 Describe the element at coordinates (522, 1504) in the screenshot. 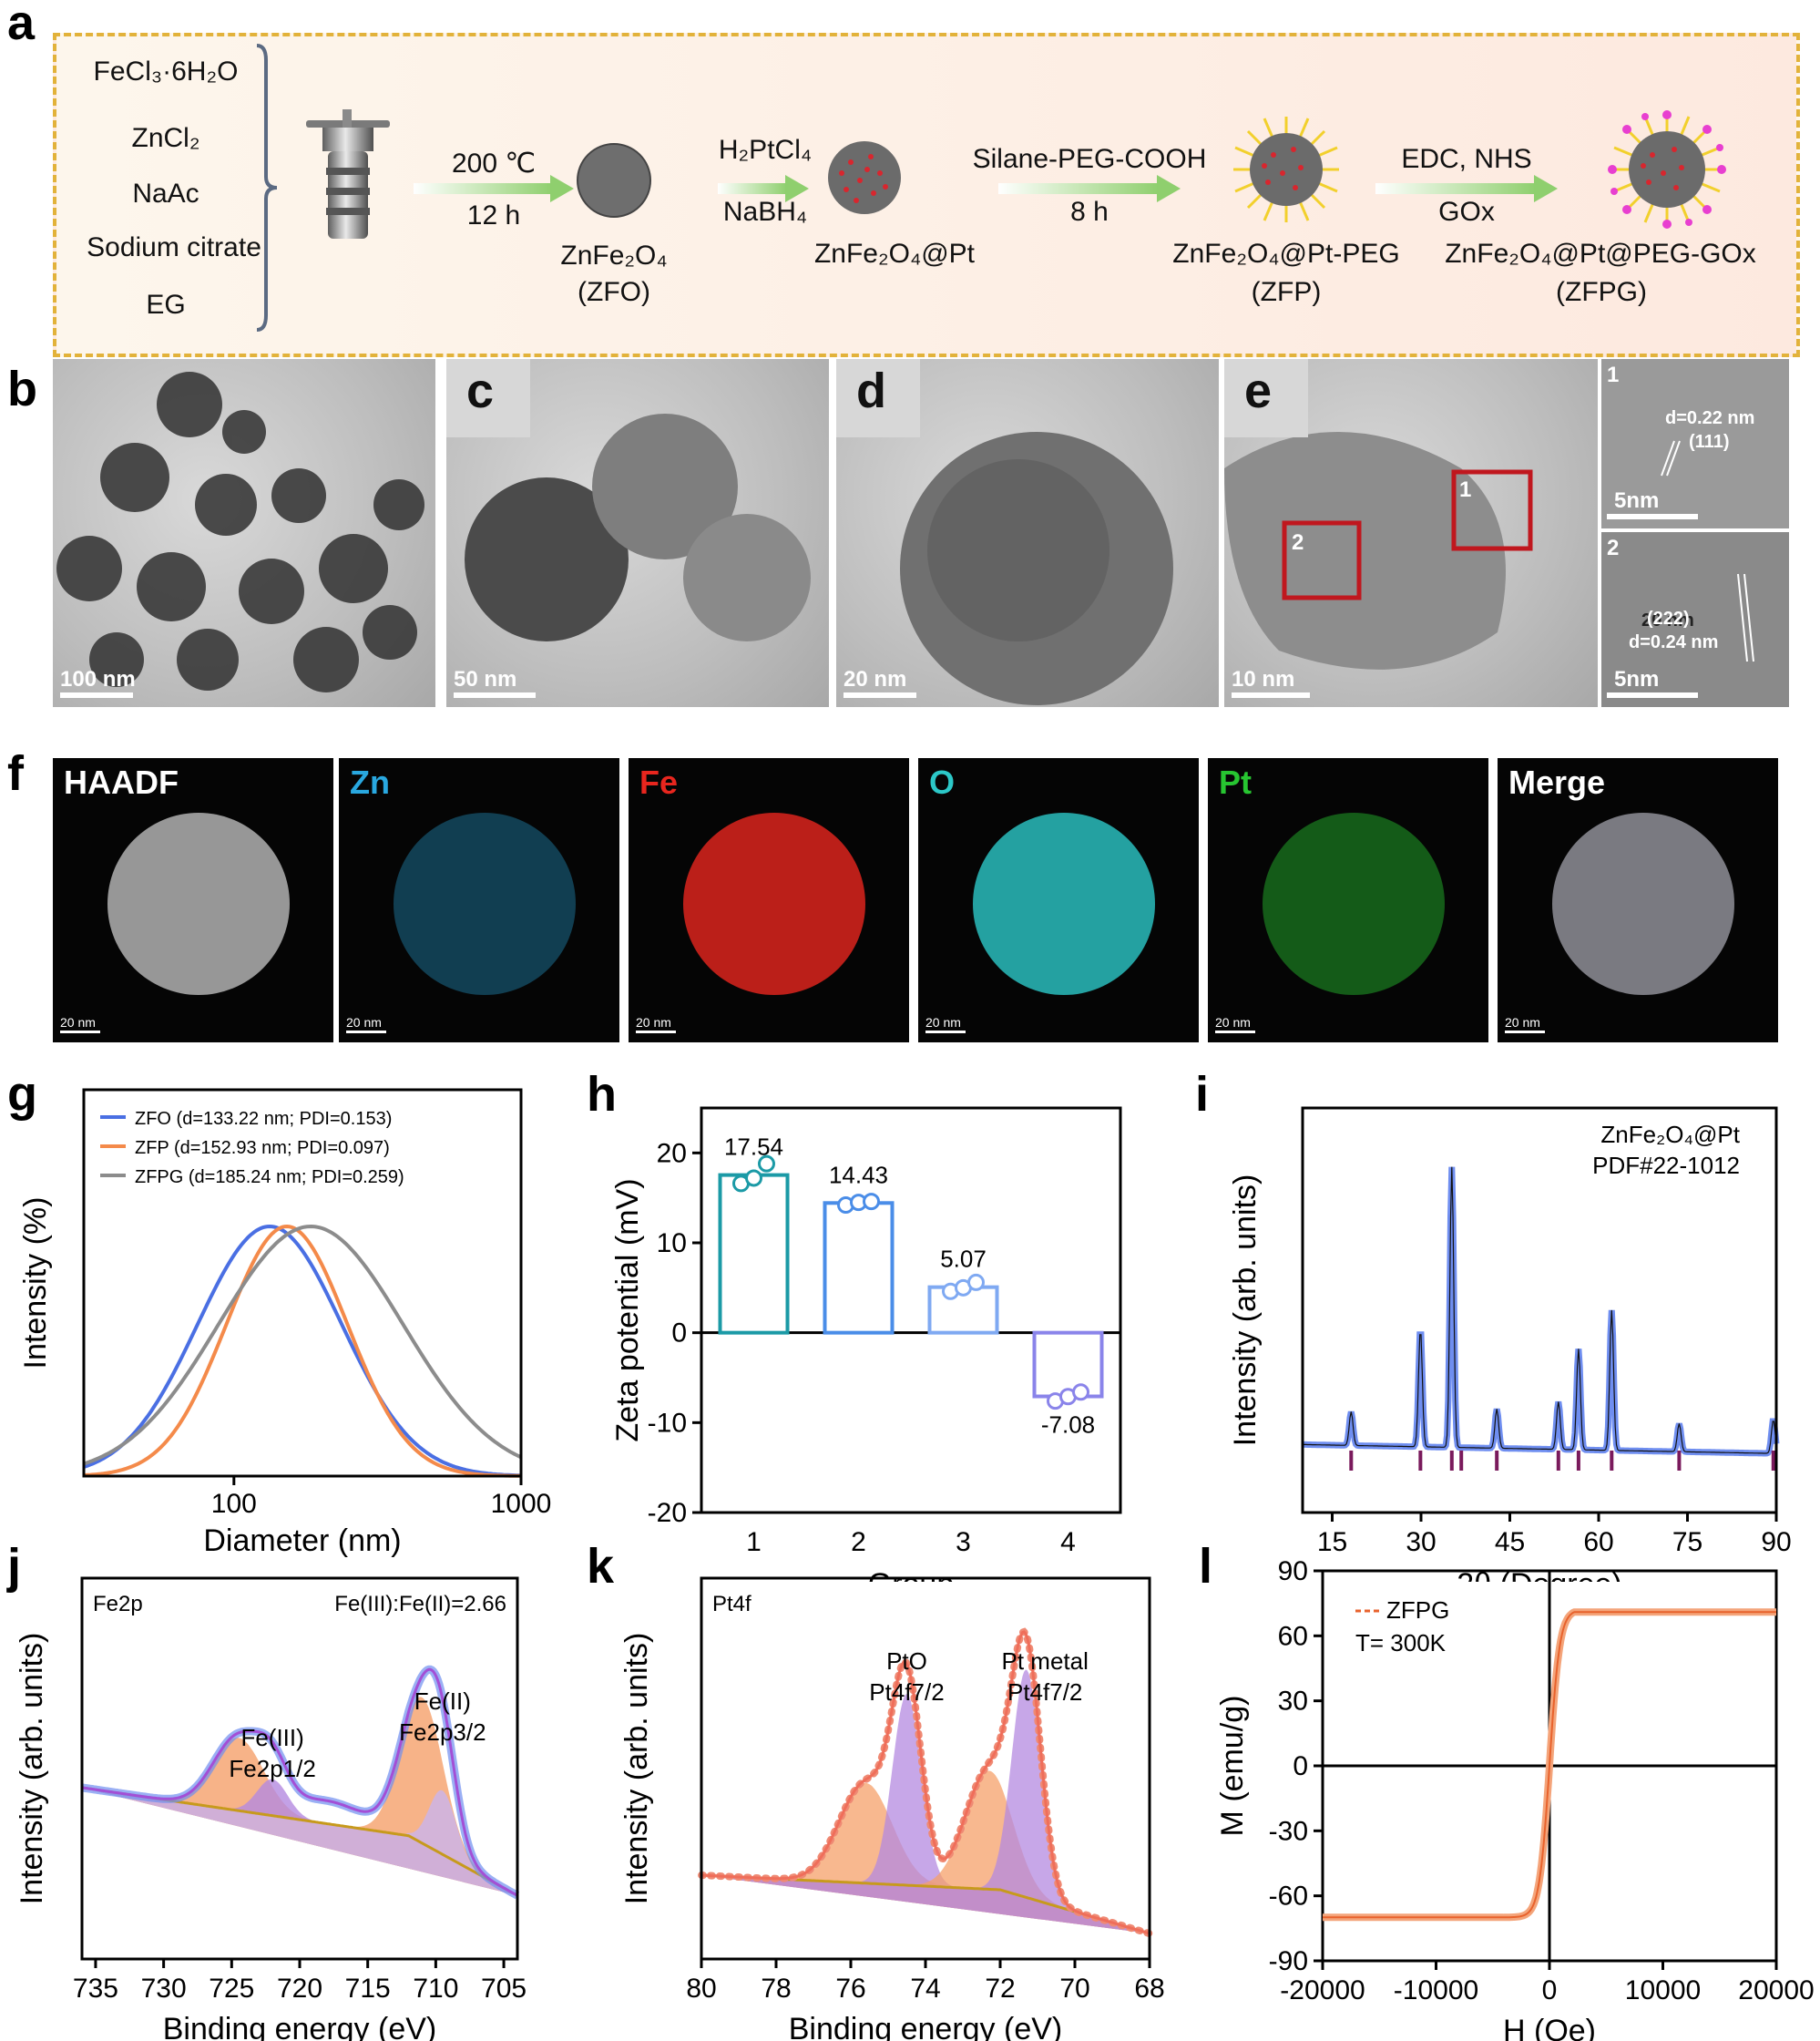

I see `x-tick-label-g-1: 1000` at that location.